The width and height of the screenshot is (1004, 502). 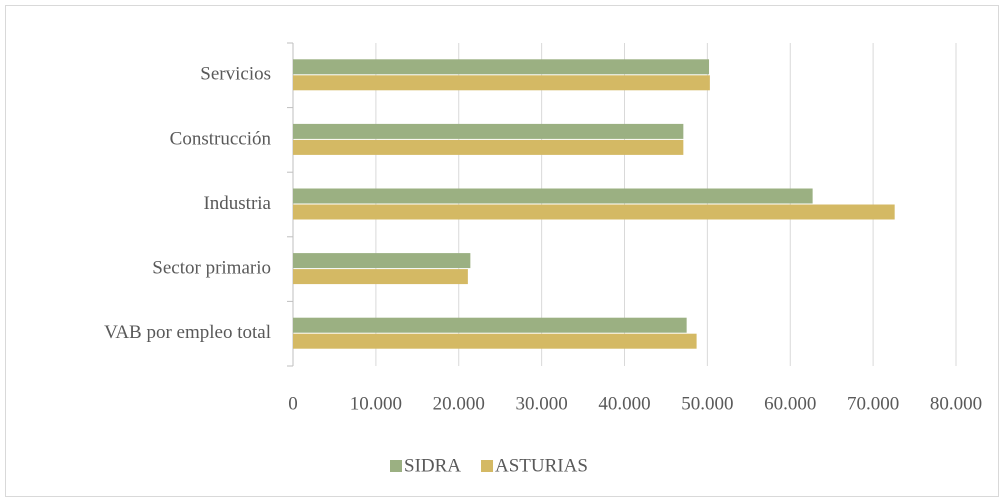 I want to click on x-tick-label: 20.000, so click(x=459, y=403).